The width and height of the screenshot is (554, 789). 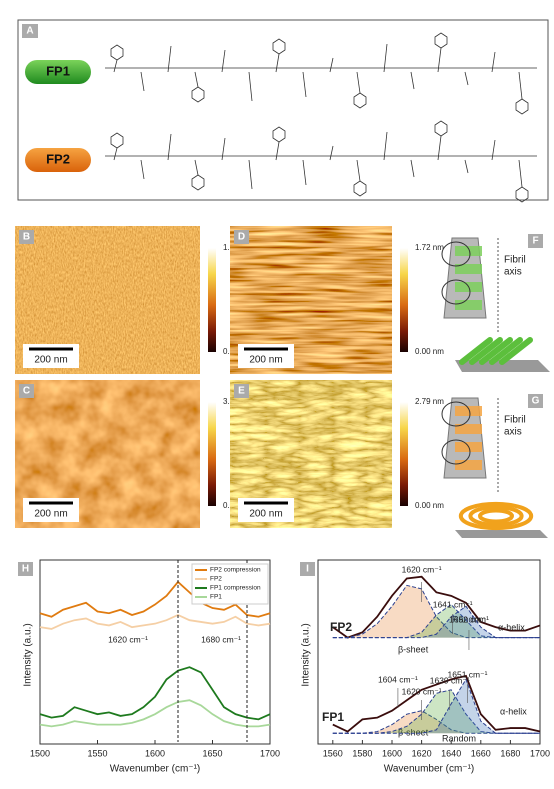 I want to click on x-tick-label: 1560, so click(x=333, y=753).